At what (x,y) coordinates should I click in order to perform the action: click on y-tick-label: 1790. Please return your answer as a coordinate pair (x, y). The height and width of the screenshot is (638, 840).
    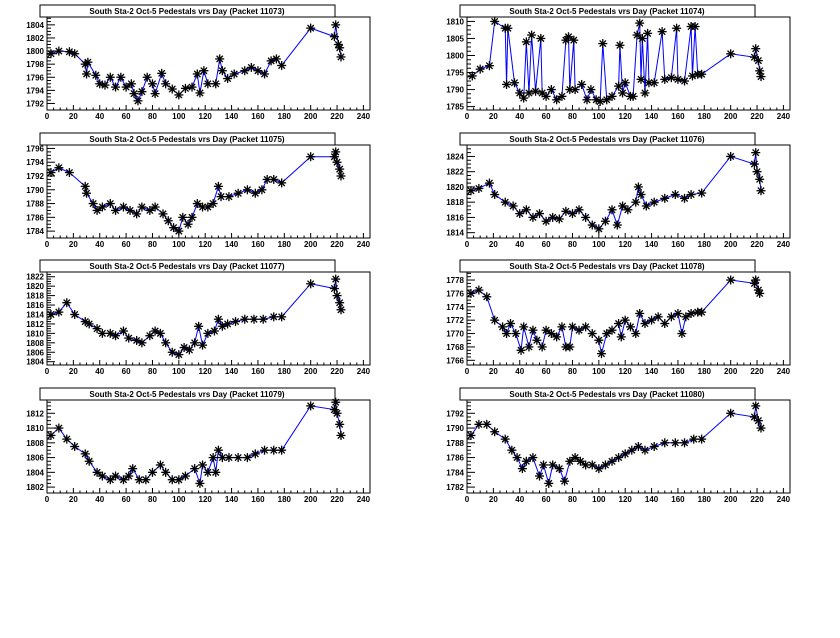
    Looking at the image, I should click on (455, 428).